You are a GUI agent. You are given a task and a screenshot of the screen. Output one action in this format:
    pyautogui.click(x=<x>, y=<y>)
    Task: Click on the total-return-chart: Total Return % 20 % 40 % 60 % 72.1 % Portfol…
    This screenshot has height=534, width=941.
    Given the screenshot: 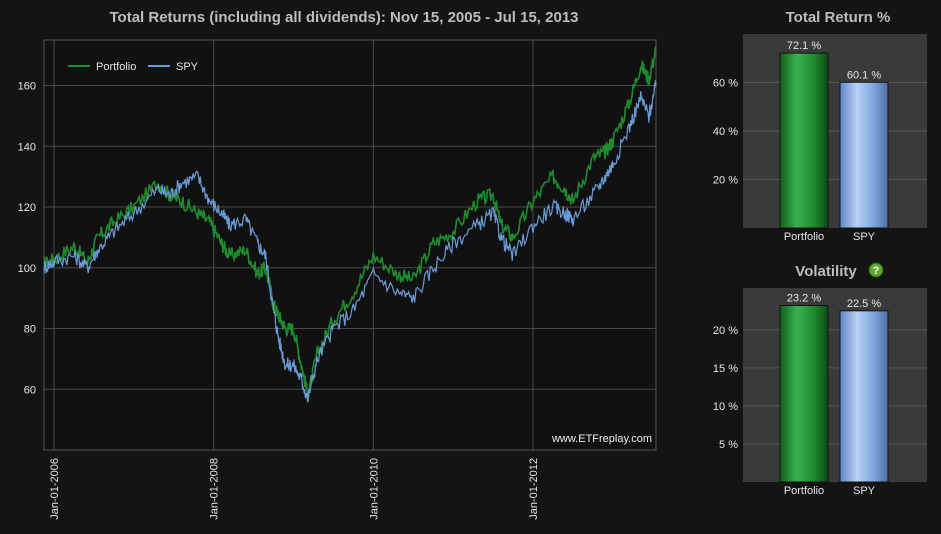 What is the action you would take?
    pyautogui.click(x=820, y=126)
    